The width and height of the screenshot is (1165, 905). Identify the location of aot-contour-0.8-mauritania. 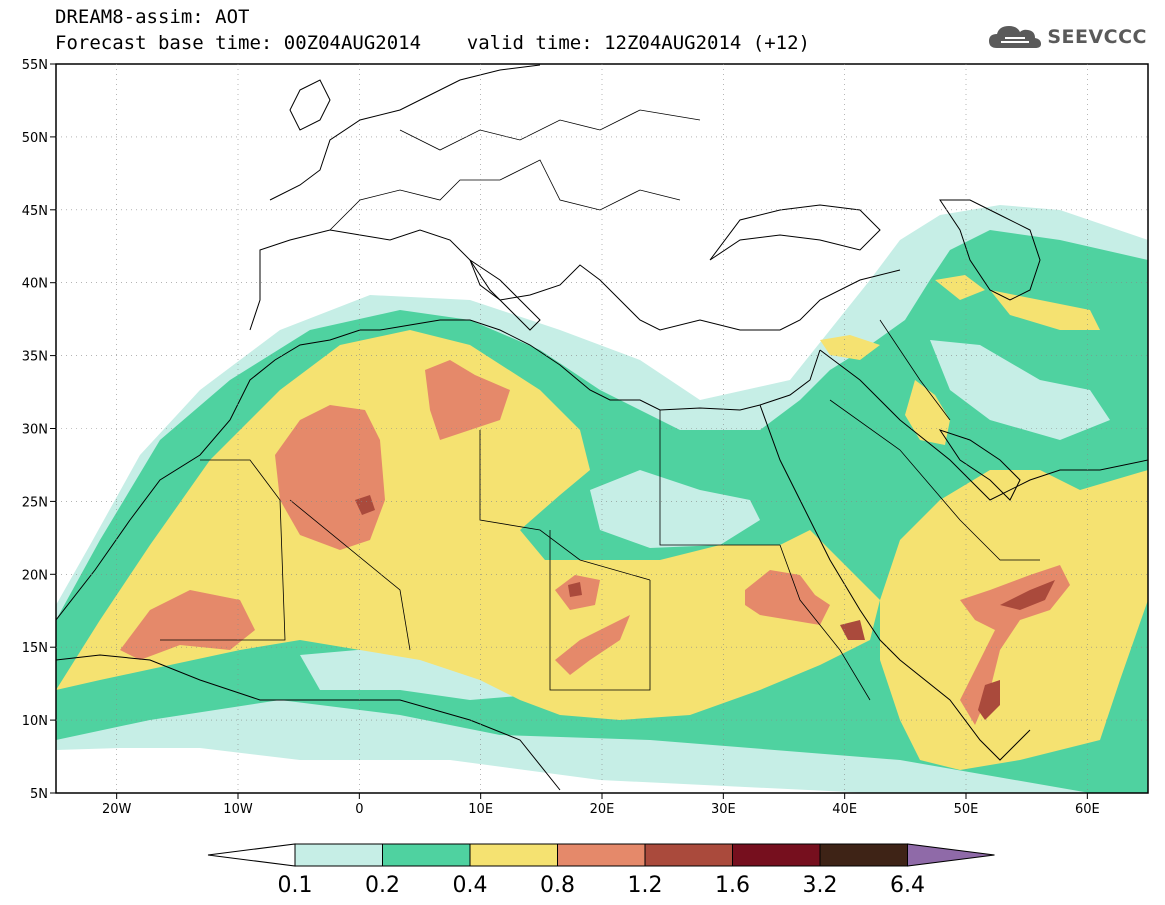
(187, 625).